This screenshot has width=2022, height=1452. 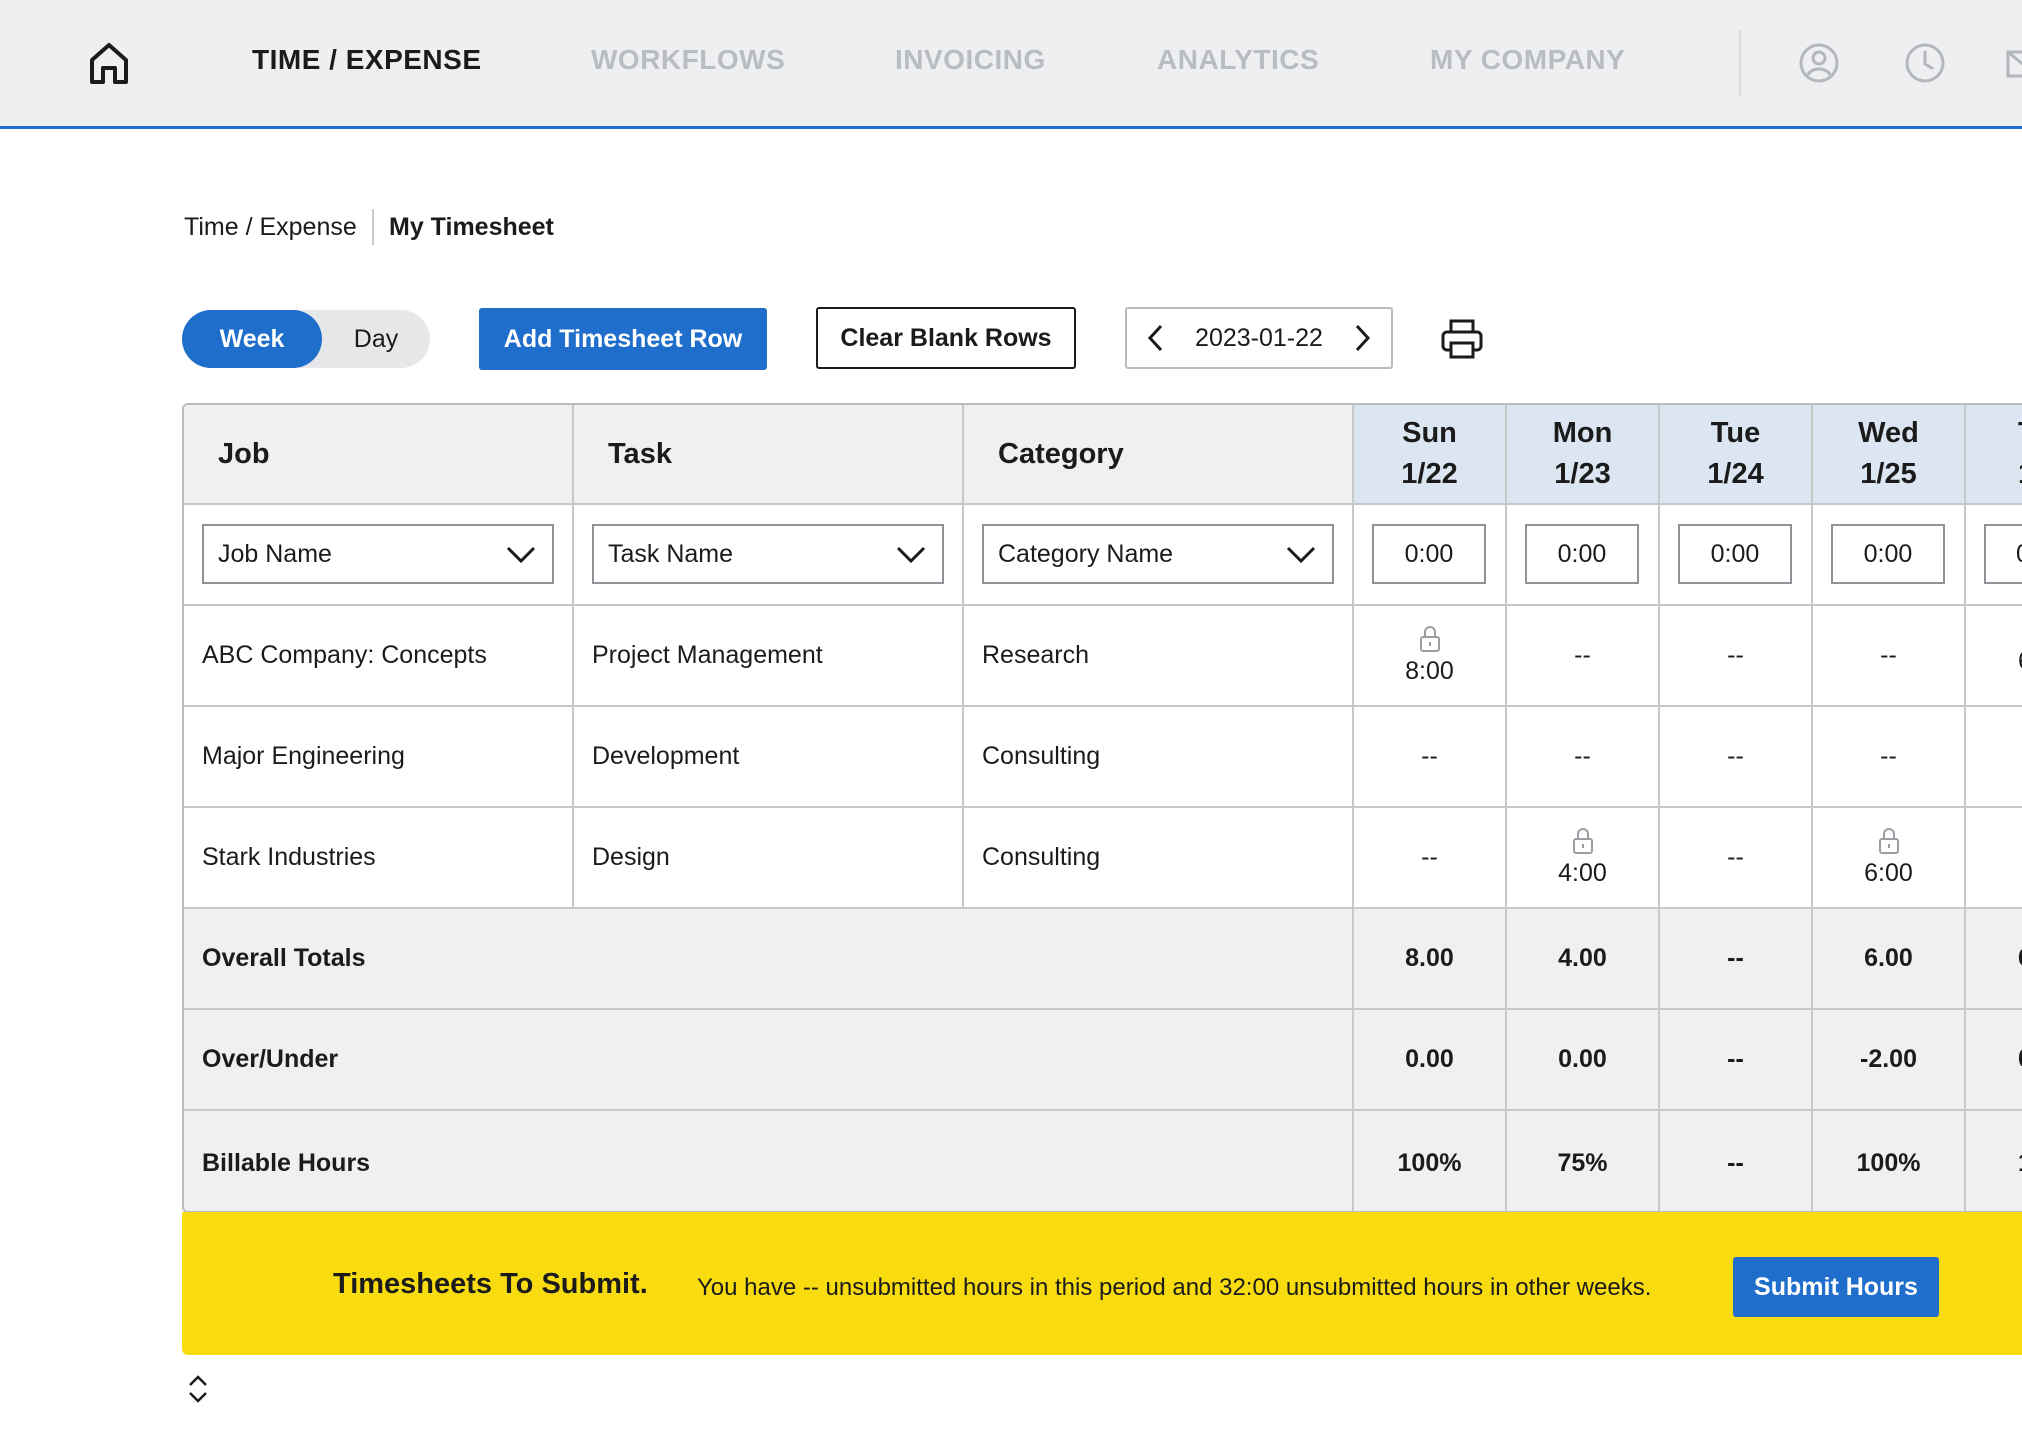 I want to click on job-select: Job Name, so click(x=378, y=554).